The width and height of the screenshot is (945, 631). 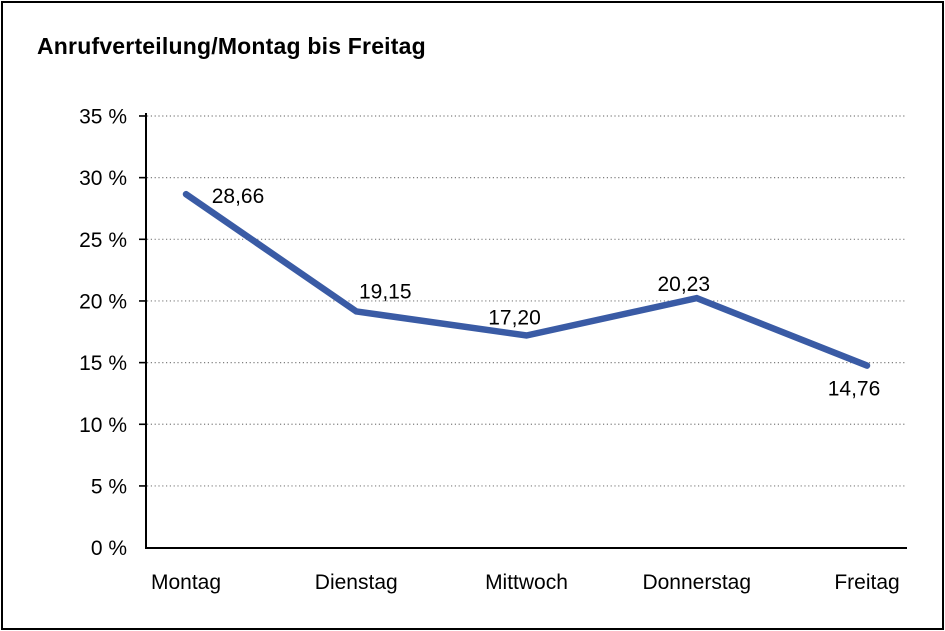 What do you see at coordinates (385, 291) in the screenshot?
I see `point-label: 19,15` at bounding box center [385, 291].